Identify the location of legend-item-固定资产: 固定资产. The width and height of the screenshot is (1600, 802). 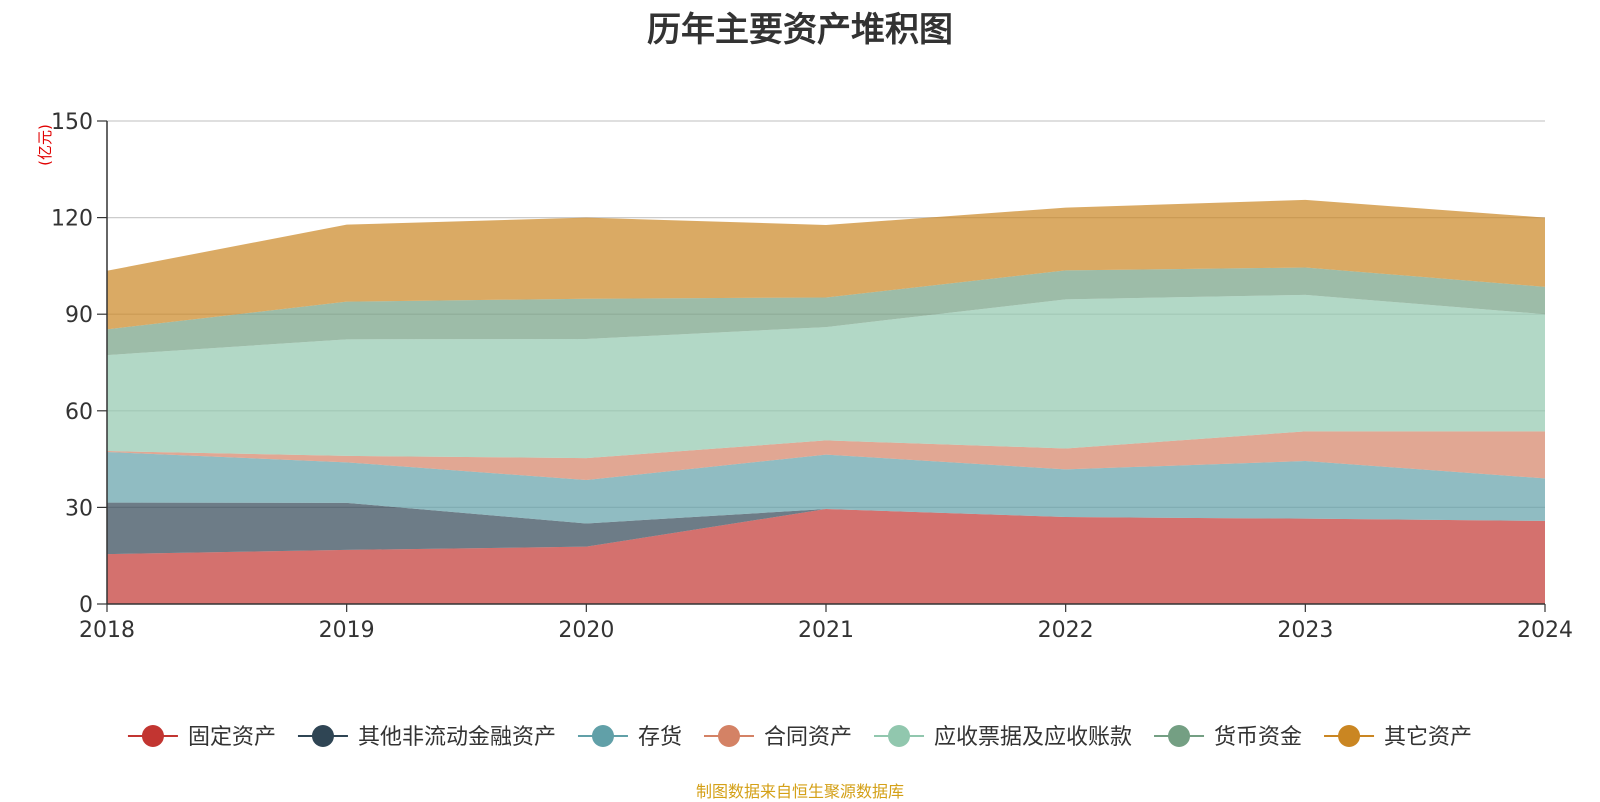
(201, 737).